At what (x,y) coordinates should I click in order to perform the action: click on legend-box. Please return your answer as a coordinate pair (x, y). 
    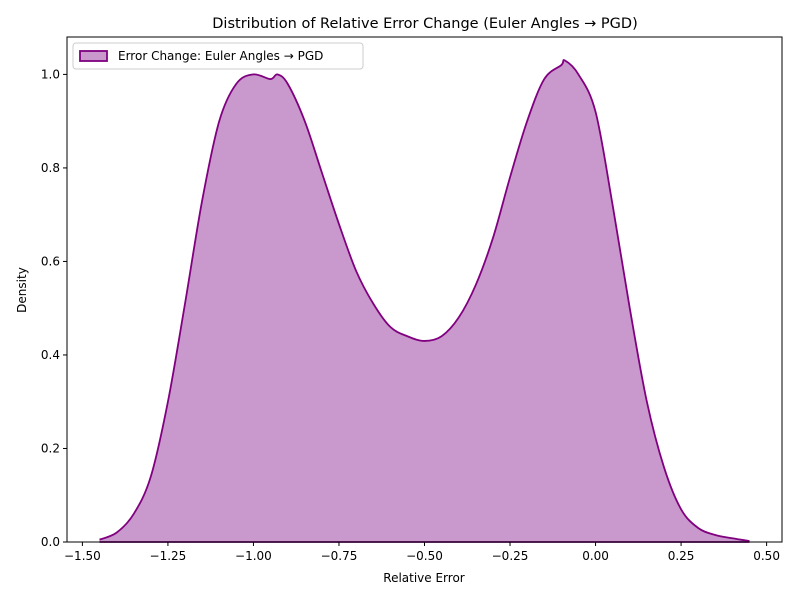
    Looking at the image, I should click on (218, 56).